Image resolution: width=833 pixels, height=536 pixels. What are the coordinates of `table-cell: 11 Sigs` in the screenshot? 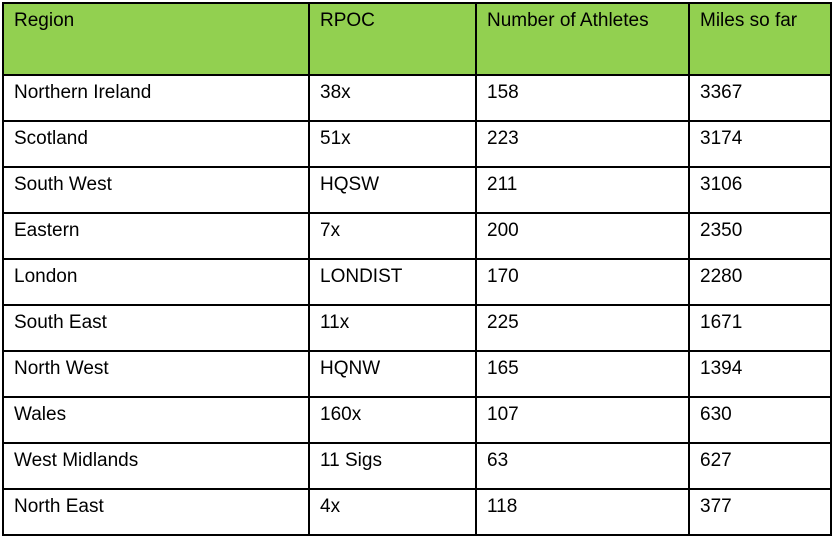 It's located at (392, 466).